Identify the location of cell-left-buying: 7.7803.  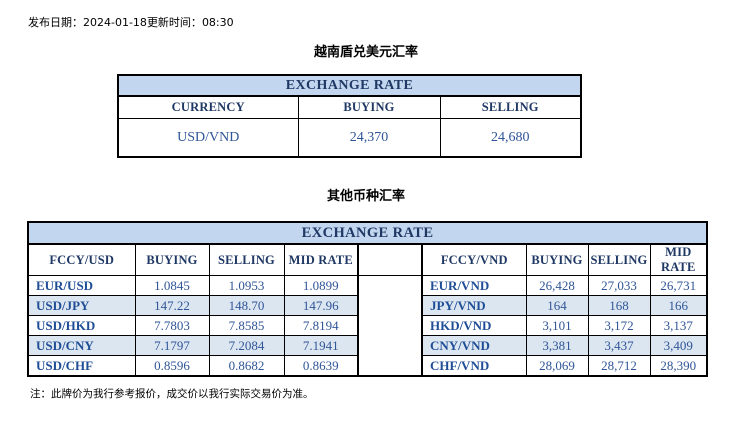
(172, 325).